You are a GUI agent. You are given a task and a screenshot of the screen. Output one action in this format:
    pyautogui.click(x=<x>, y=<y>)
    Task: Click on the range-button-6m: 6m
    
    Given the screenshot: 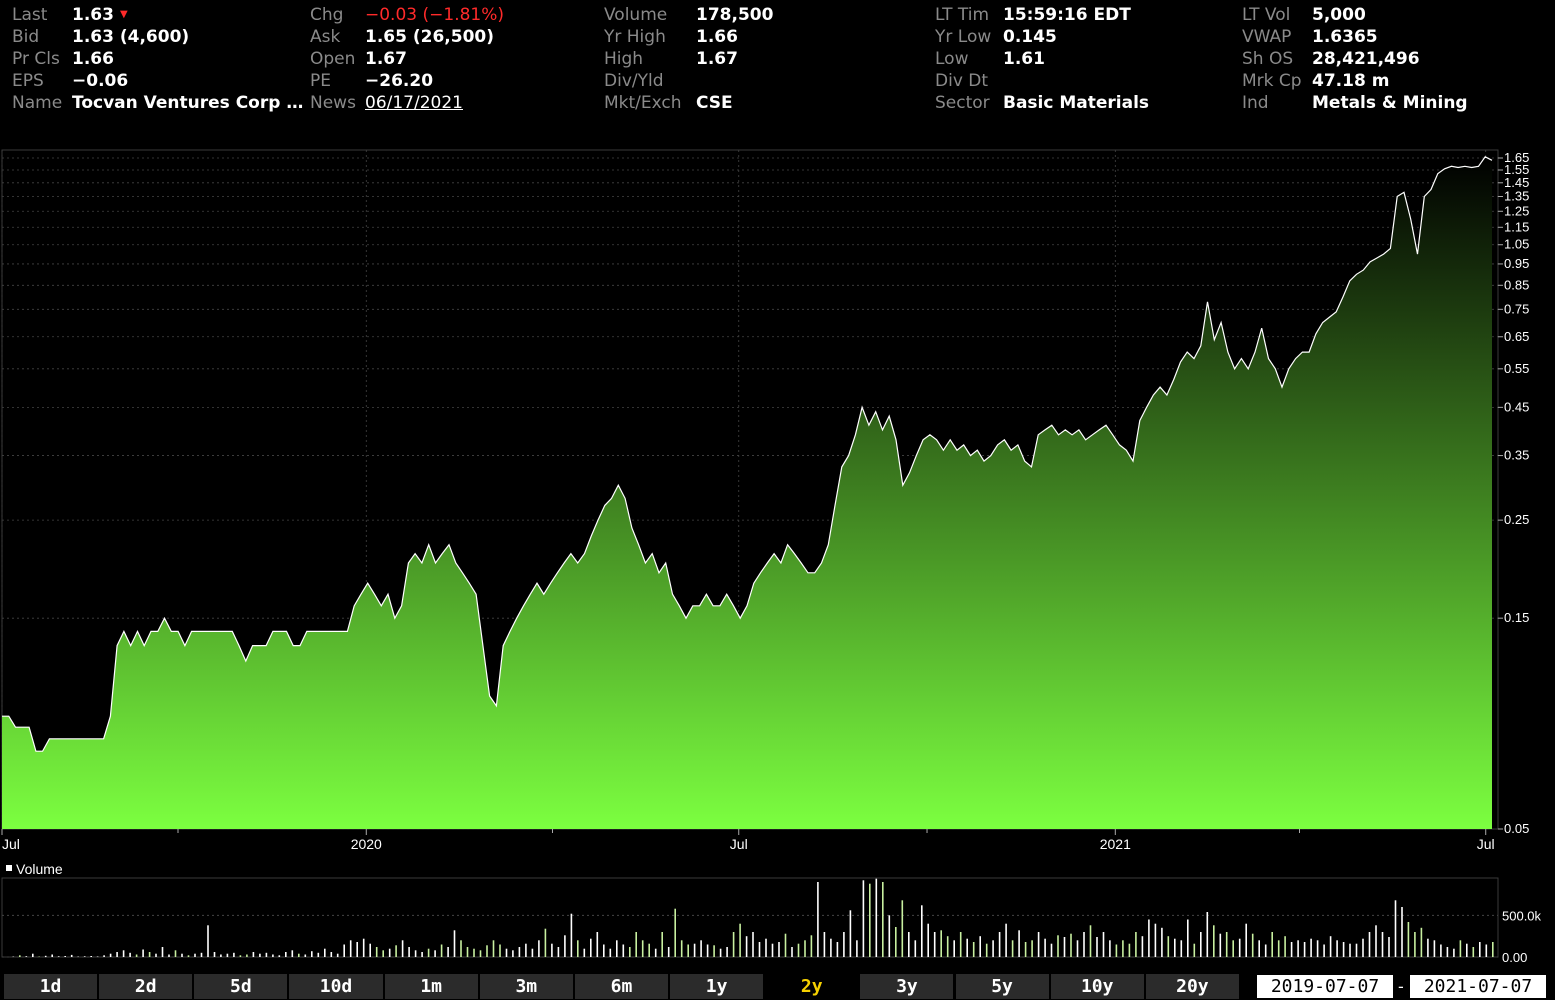 What is the action you would take?
    pyautogui.click(x=621, y=986)
    